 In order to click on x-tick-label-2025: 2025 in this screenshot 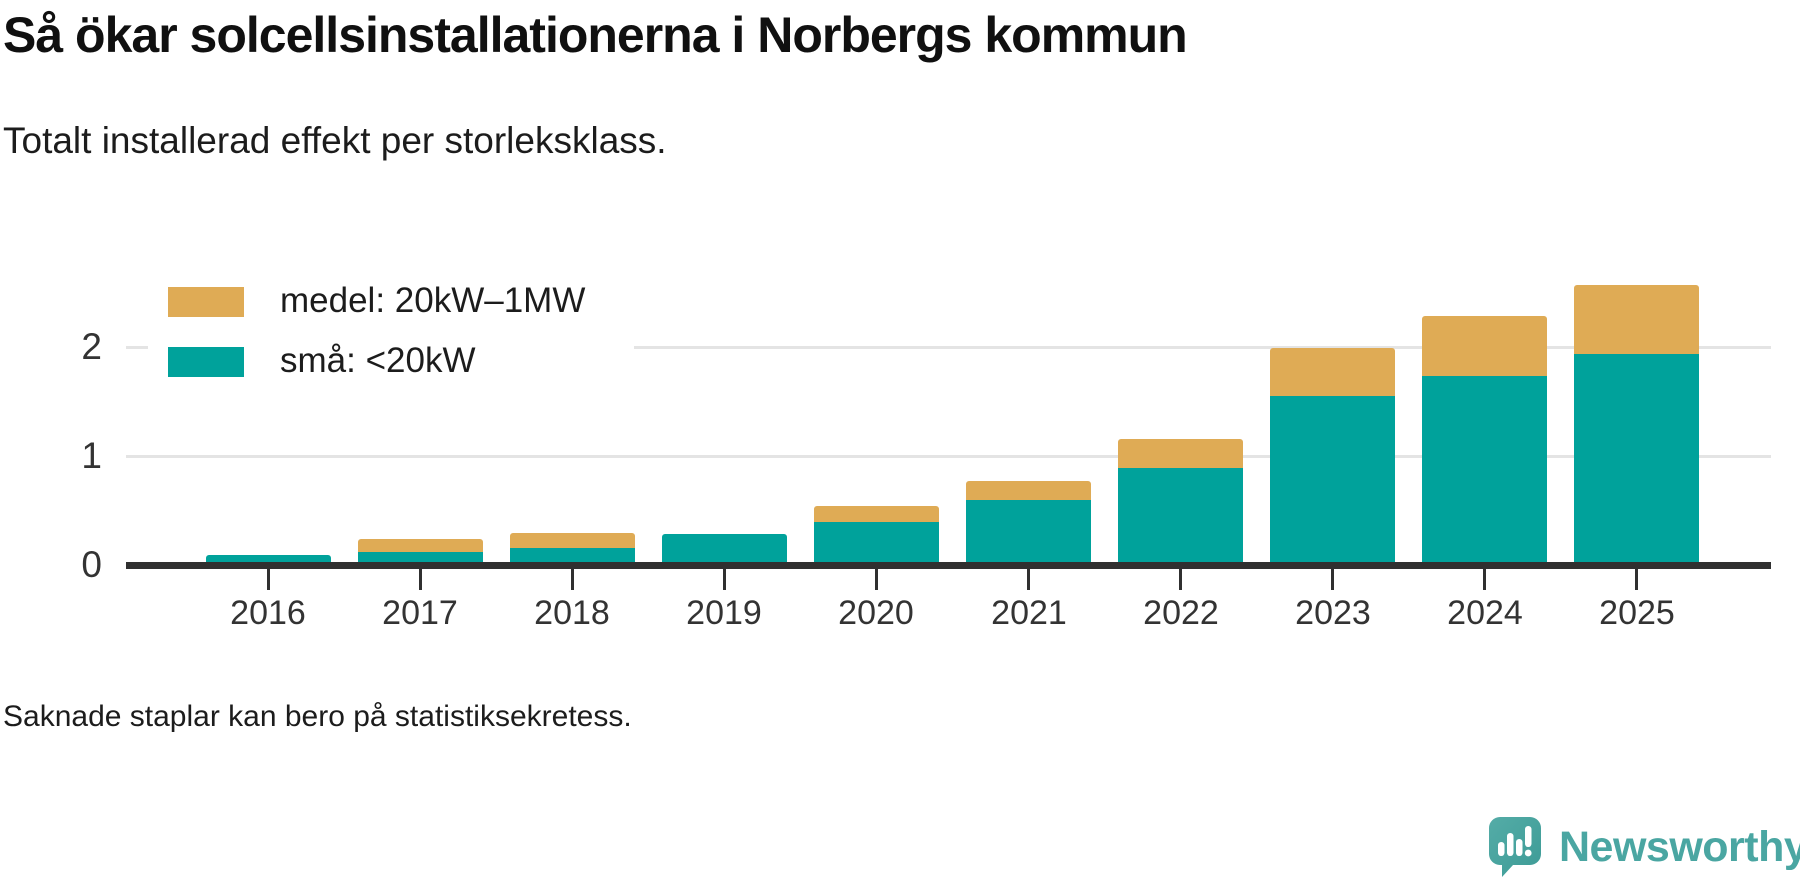, I will do `click(1637, 613)`.